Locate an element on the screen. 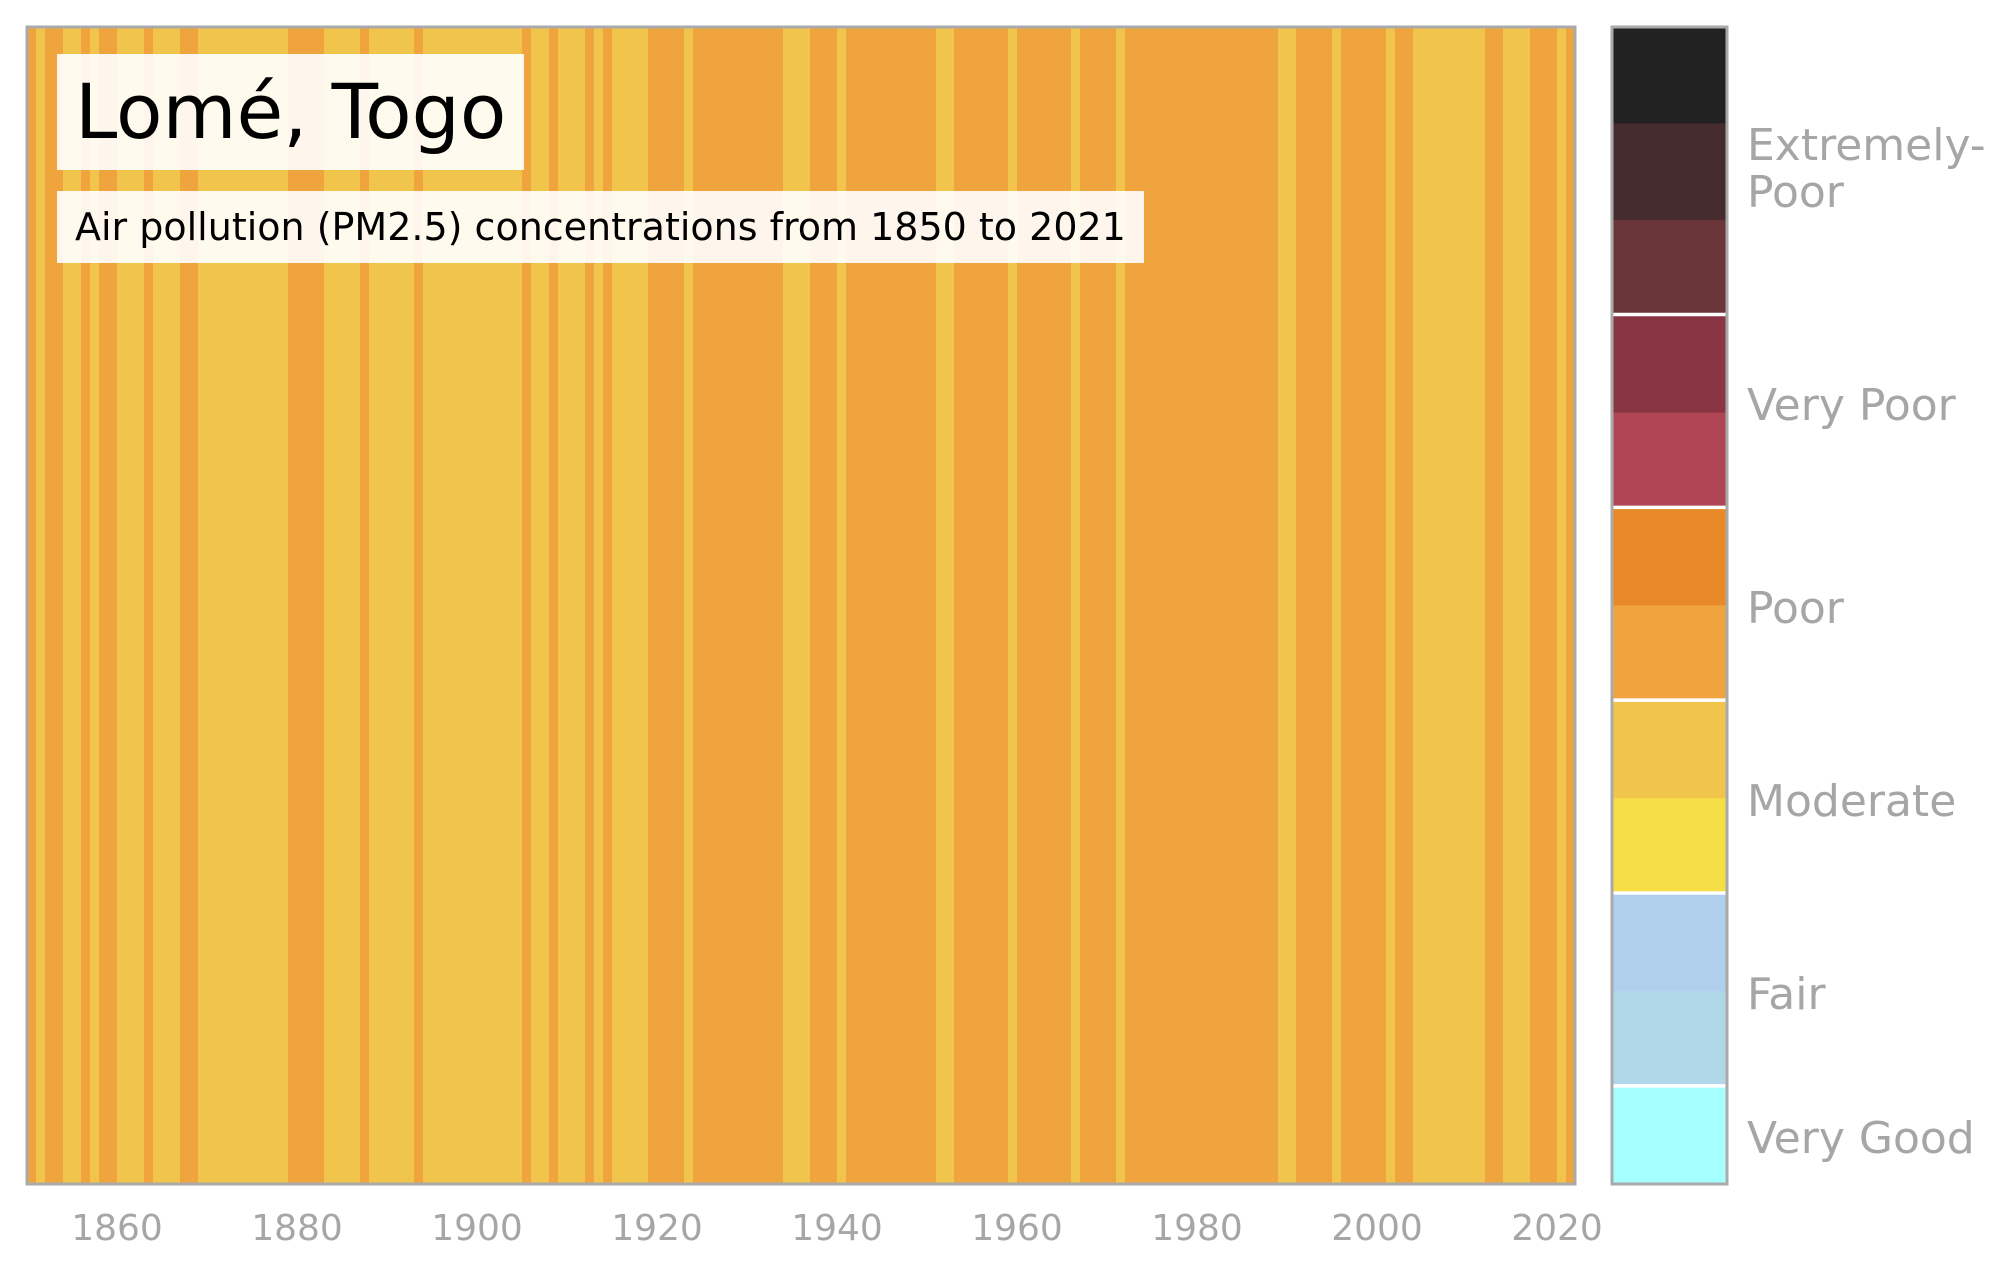  legend-label-very-good: Very Good is located at coordinates (1861, 1138).